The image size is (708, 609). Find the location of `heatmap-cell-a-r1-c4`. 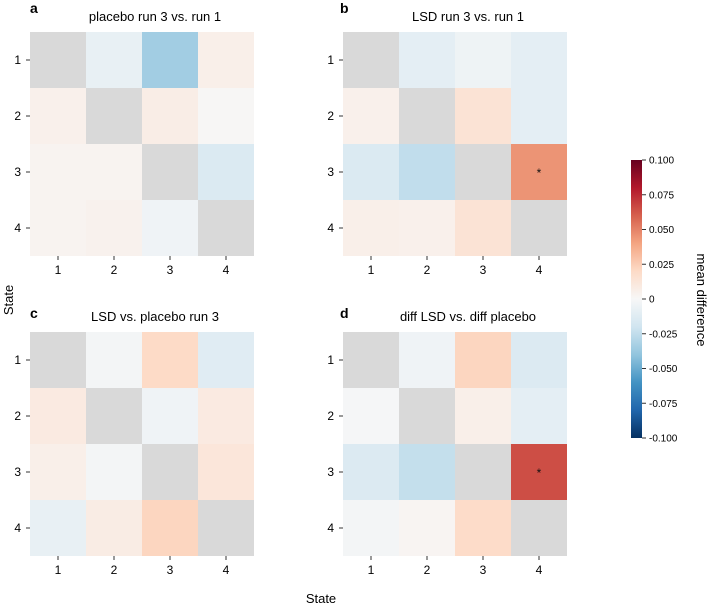

heatmap-cell-a-r1-c4 is located at coordinates (226, 60).